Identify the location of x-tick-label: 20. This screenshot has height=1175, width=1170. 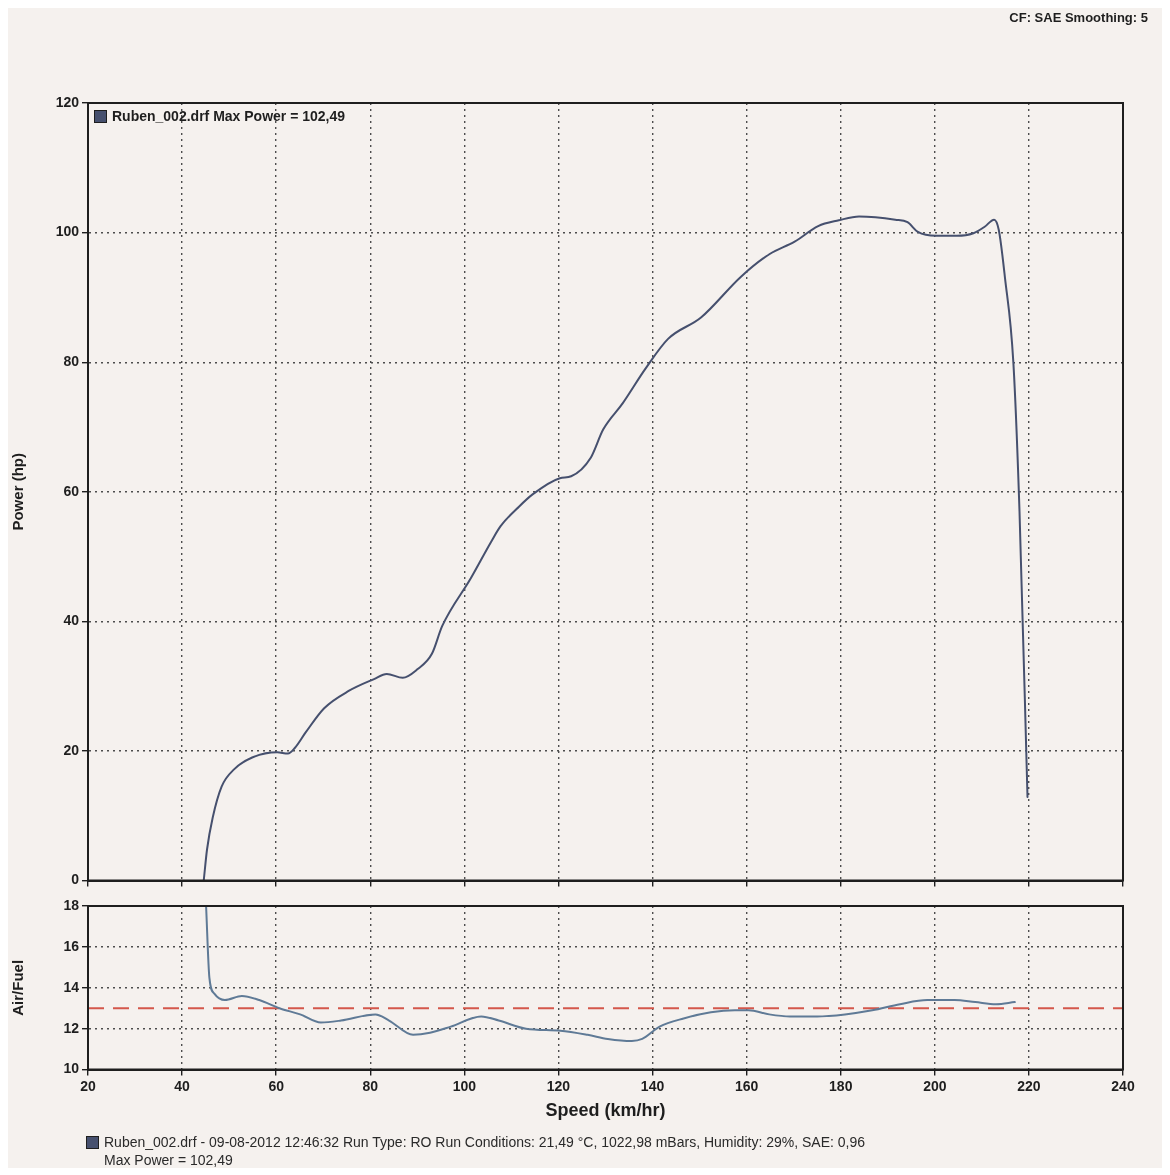
(88, 1085).